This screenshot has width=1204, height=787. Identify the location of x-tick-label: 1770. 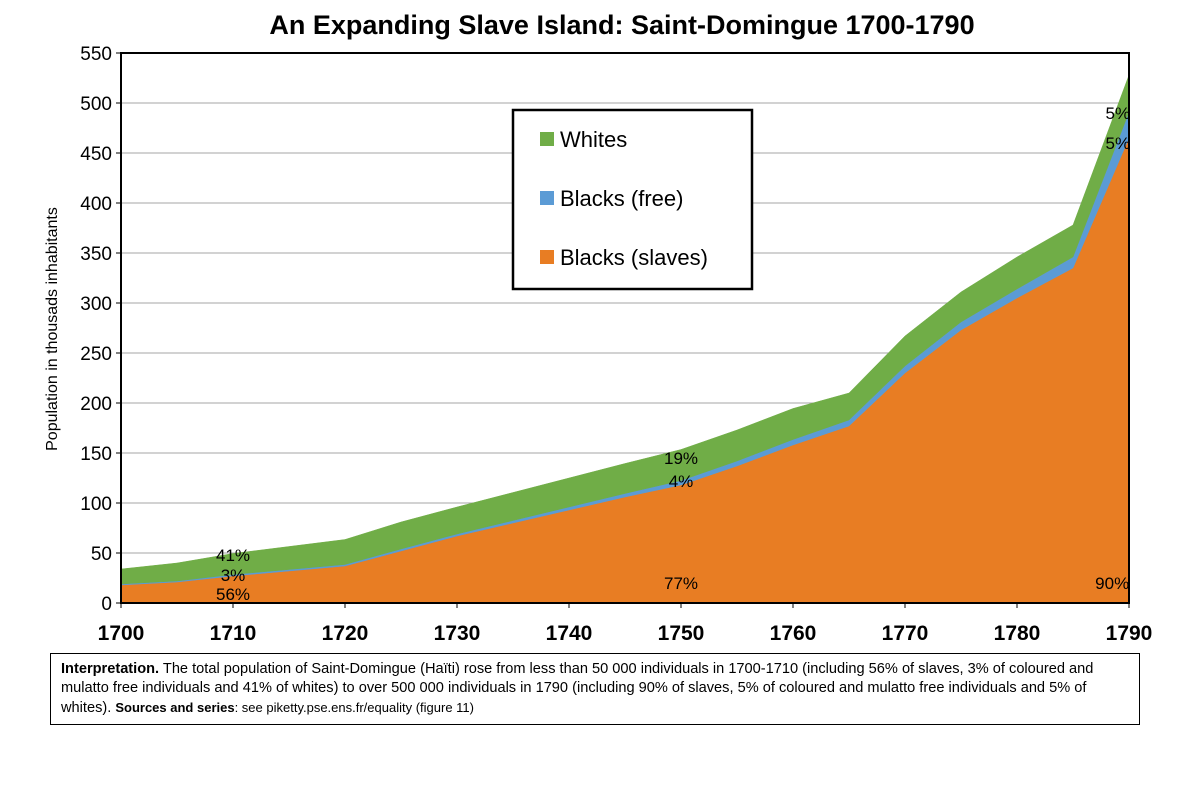
(905, 633).